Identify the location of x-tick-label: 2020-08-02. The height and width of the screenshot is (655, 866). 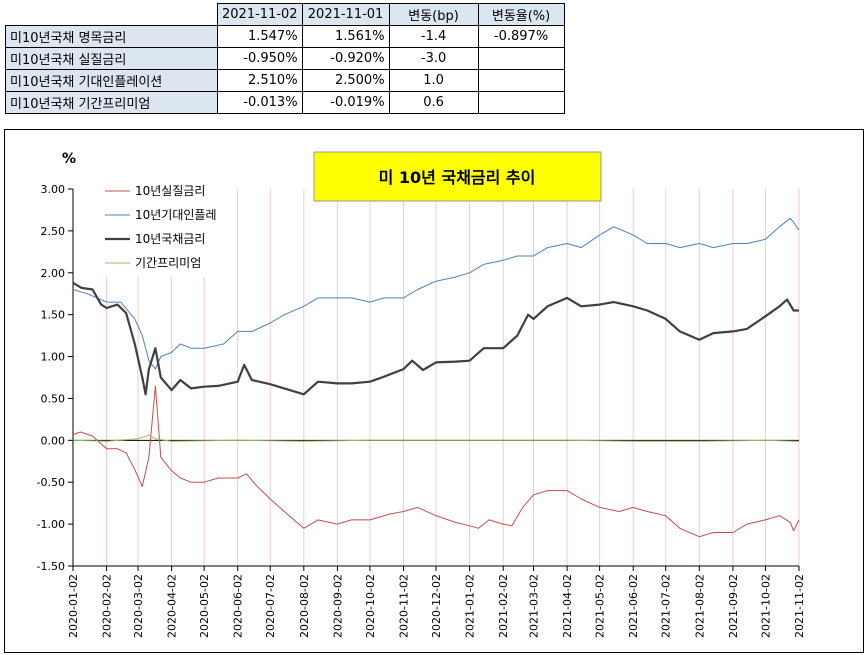
(304, 606).